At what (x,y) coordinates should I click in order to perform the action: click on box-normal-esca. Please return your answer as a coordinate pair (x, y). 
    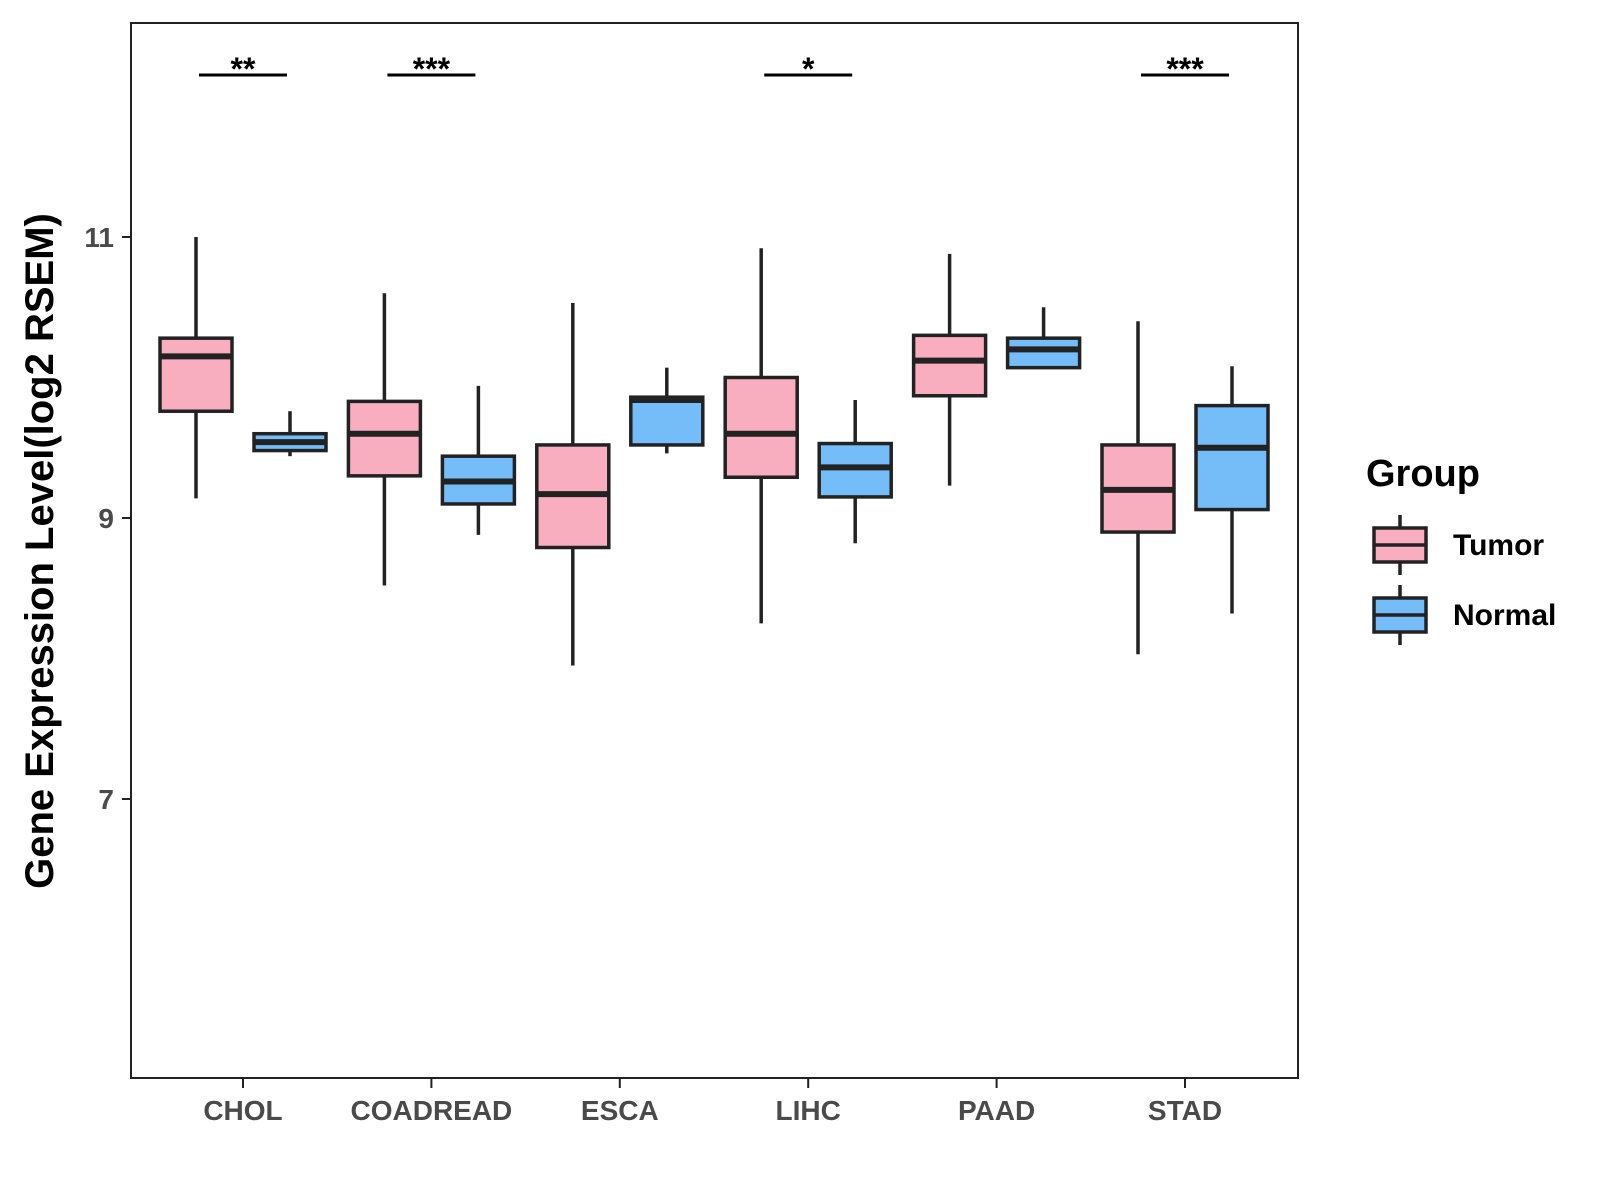
    Looking at the image, I should click on (667, 410).